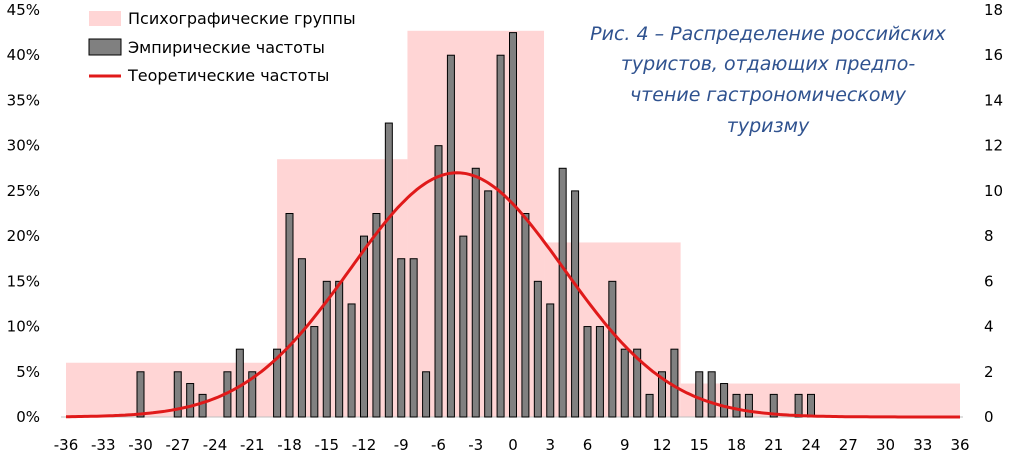 This screenshot has width=1010, height=455. Describe the element at coordinates (252, 445) in the screenshot. I see `x-tick-label: -21` at that location.